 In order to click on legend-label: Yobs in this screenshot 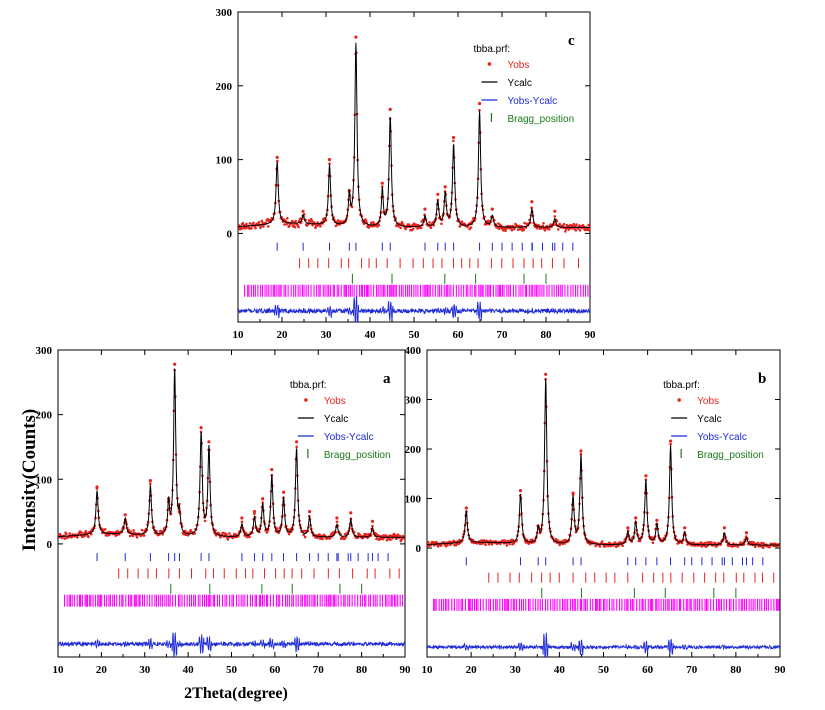, I will do `click(708, 401)`.